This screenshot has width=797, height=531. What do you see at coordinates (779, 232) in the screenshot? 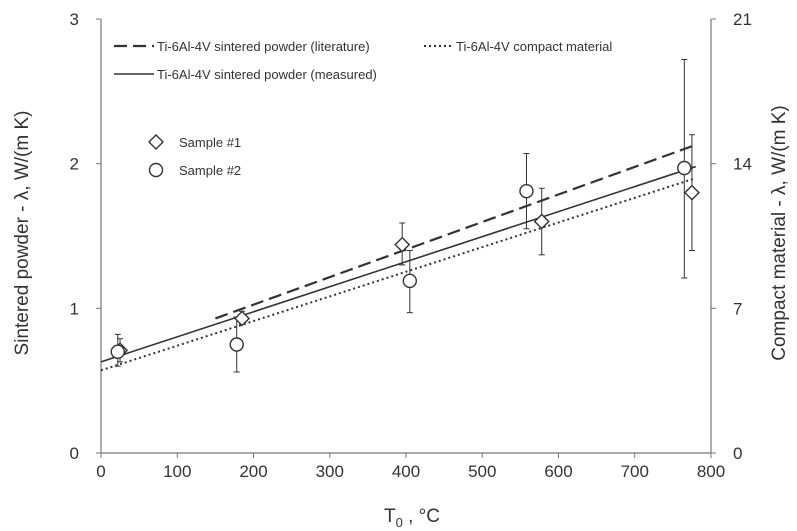
I see `y-axis-right-label: Compact material - λ, W/(m K)` at bounding box center [779, 232].